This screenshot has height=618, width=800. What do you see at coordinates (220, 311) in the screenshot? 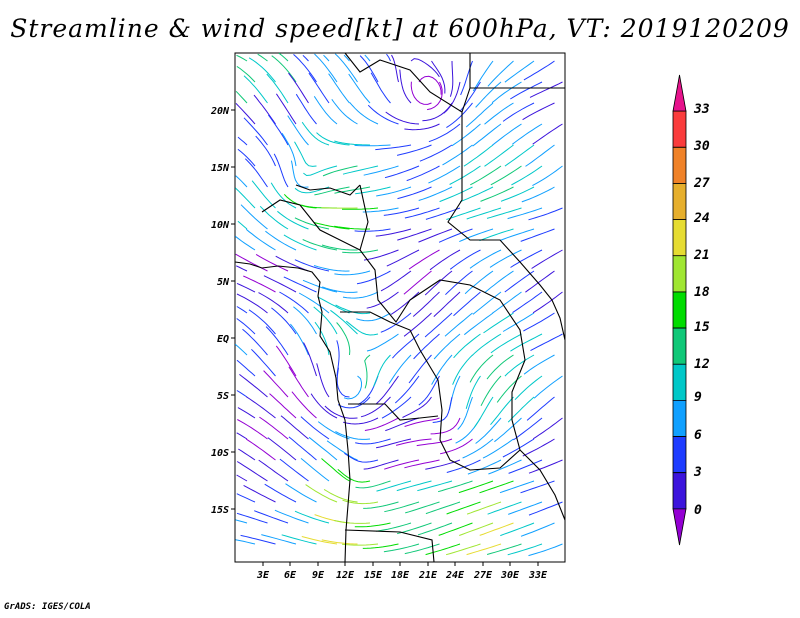
I see `lat-tick-labels: 20N 15N 10N 5N EQ 5S 10S 15S` at bounding box center [220, 311].